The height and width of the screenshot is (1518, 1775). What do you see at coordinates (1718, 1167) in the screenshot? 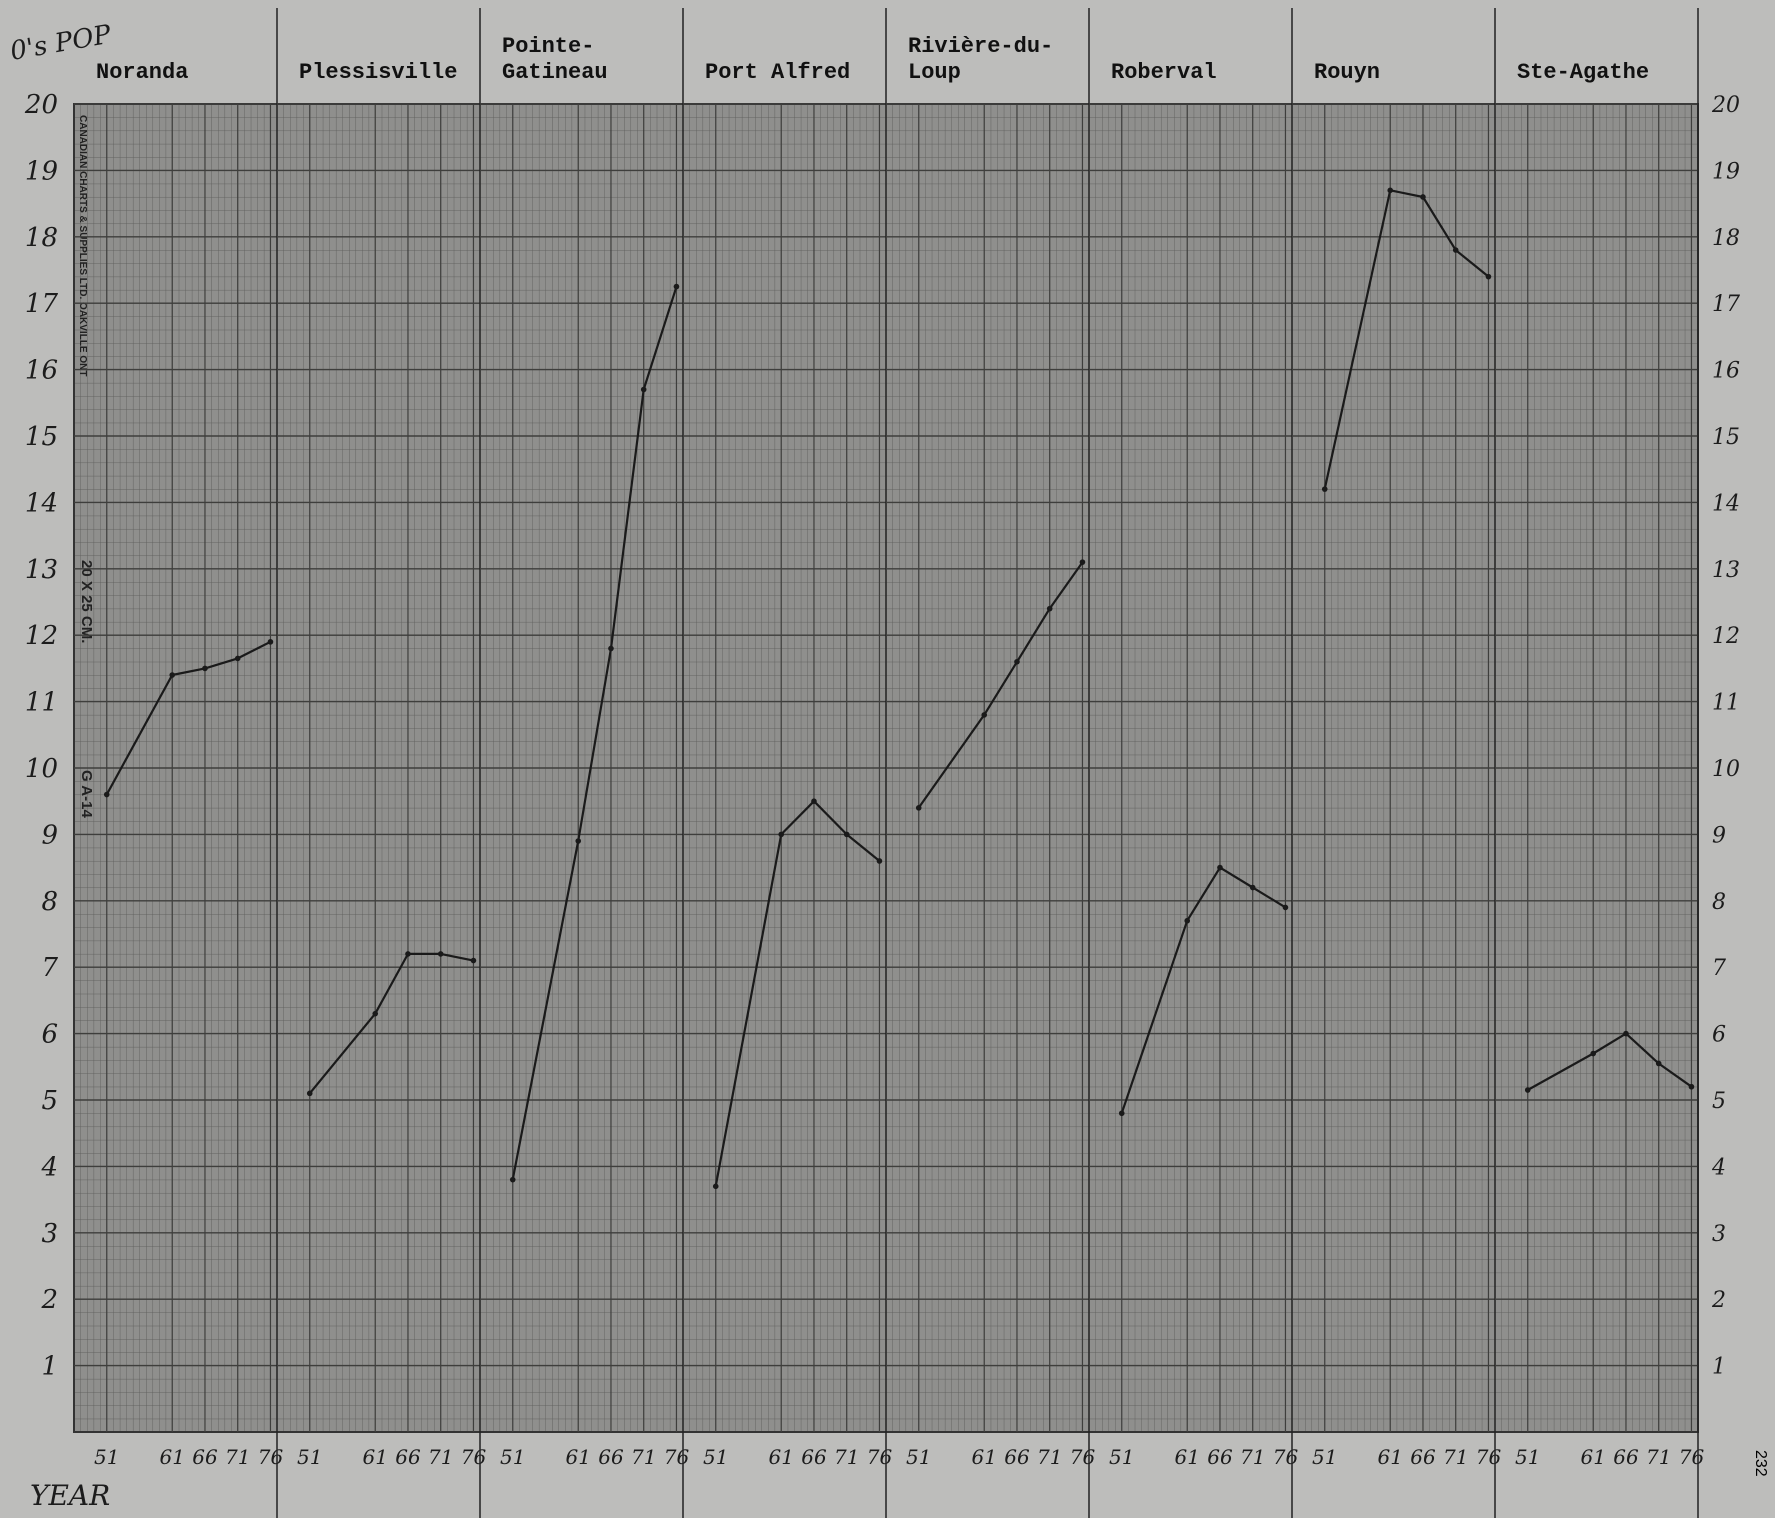
I see `y-tick-label: 4` at bounding box center [1718, 1167].